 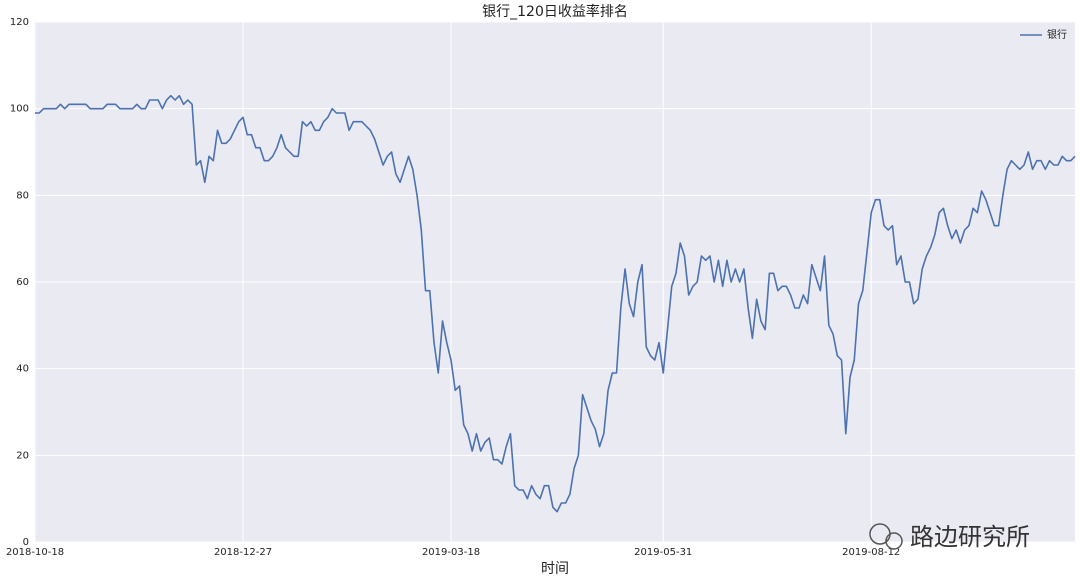 I want to click on y-tick-label: 100, so click(x=19, y=109).